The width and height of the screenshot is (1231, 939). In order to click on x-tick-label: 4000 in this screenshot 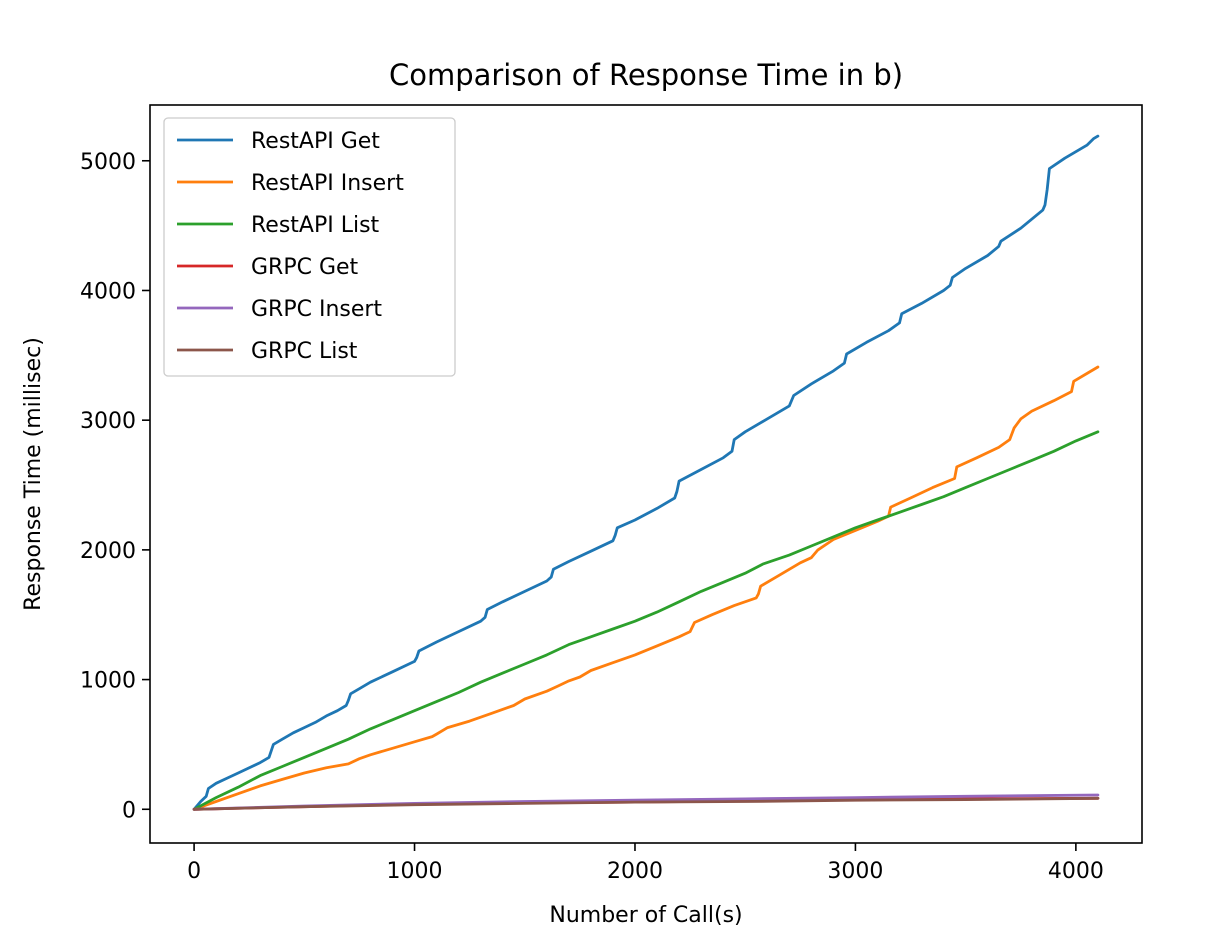, I will do `click(1076, 871)`.